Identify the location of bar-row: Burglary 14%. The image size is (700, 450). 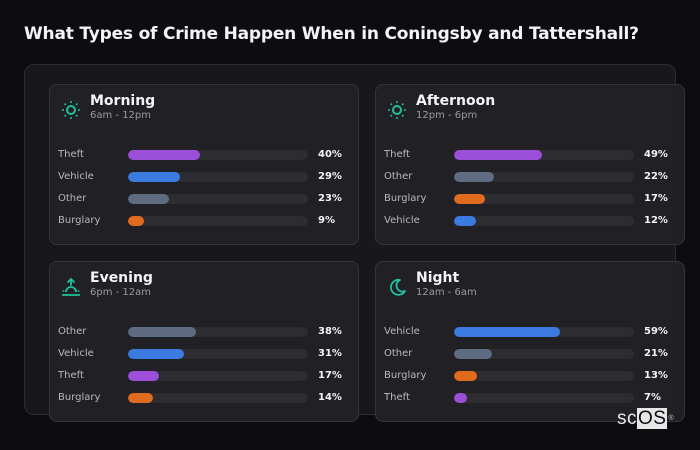
(203, 401).